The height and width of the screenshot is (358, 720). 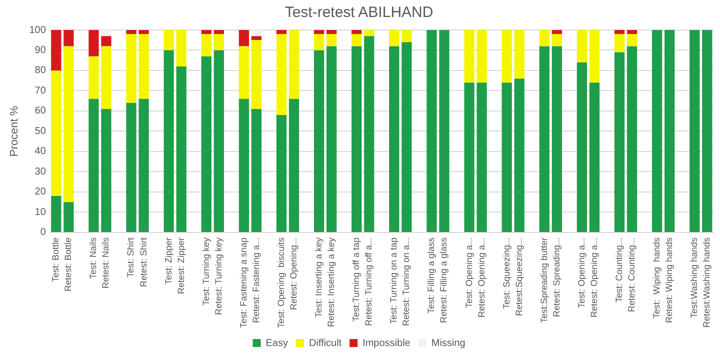 I want to click on y-tick-label: 0, so click(x=43, y=232).